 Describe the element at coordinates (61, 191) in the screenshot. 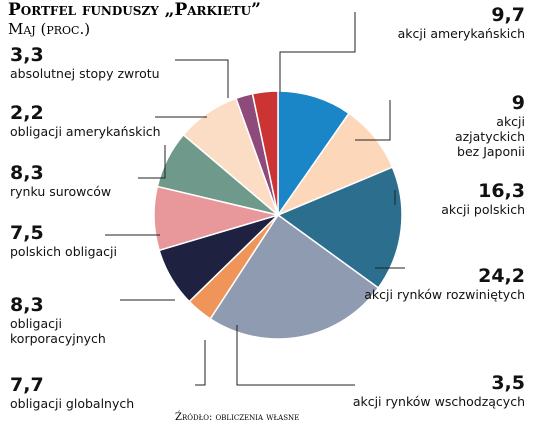

I see `category-label: rynku surowców` at that location.